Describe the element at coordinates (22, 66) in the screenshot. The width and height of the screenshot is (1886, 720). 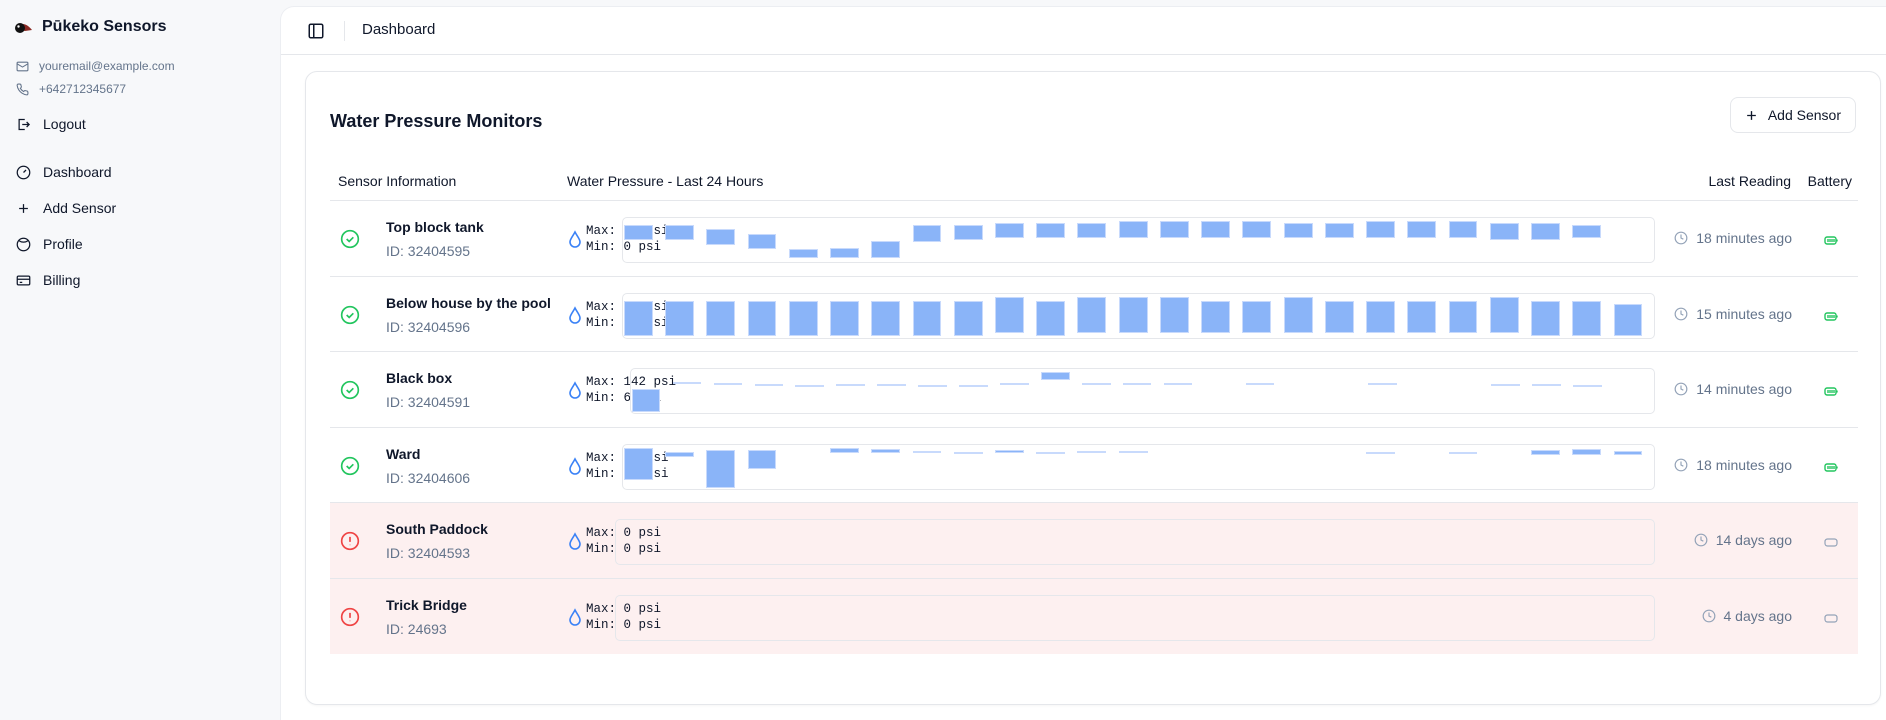
I see `mail-icon` at that location.